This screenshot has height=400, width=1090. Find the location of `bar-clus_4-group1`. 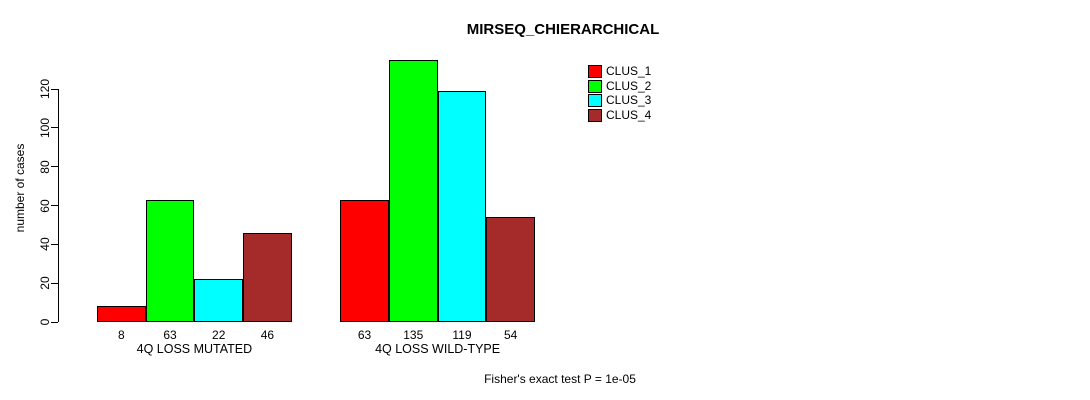

bar-clus_4-group1 is located at coordinates (267, 277).